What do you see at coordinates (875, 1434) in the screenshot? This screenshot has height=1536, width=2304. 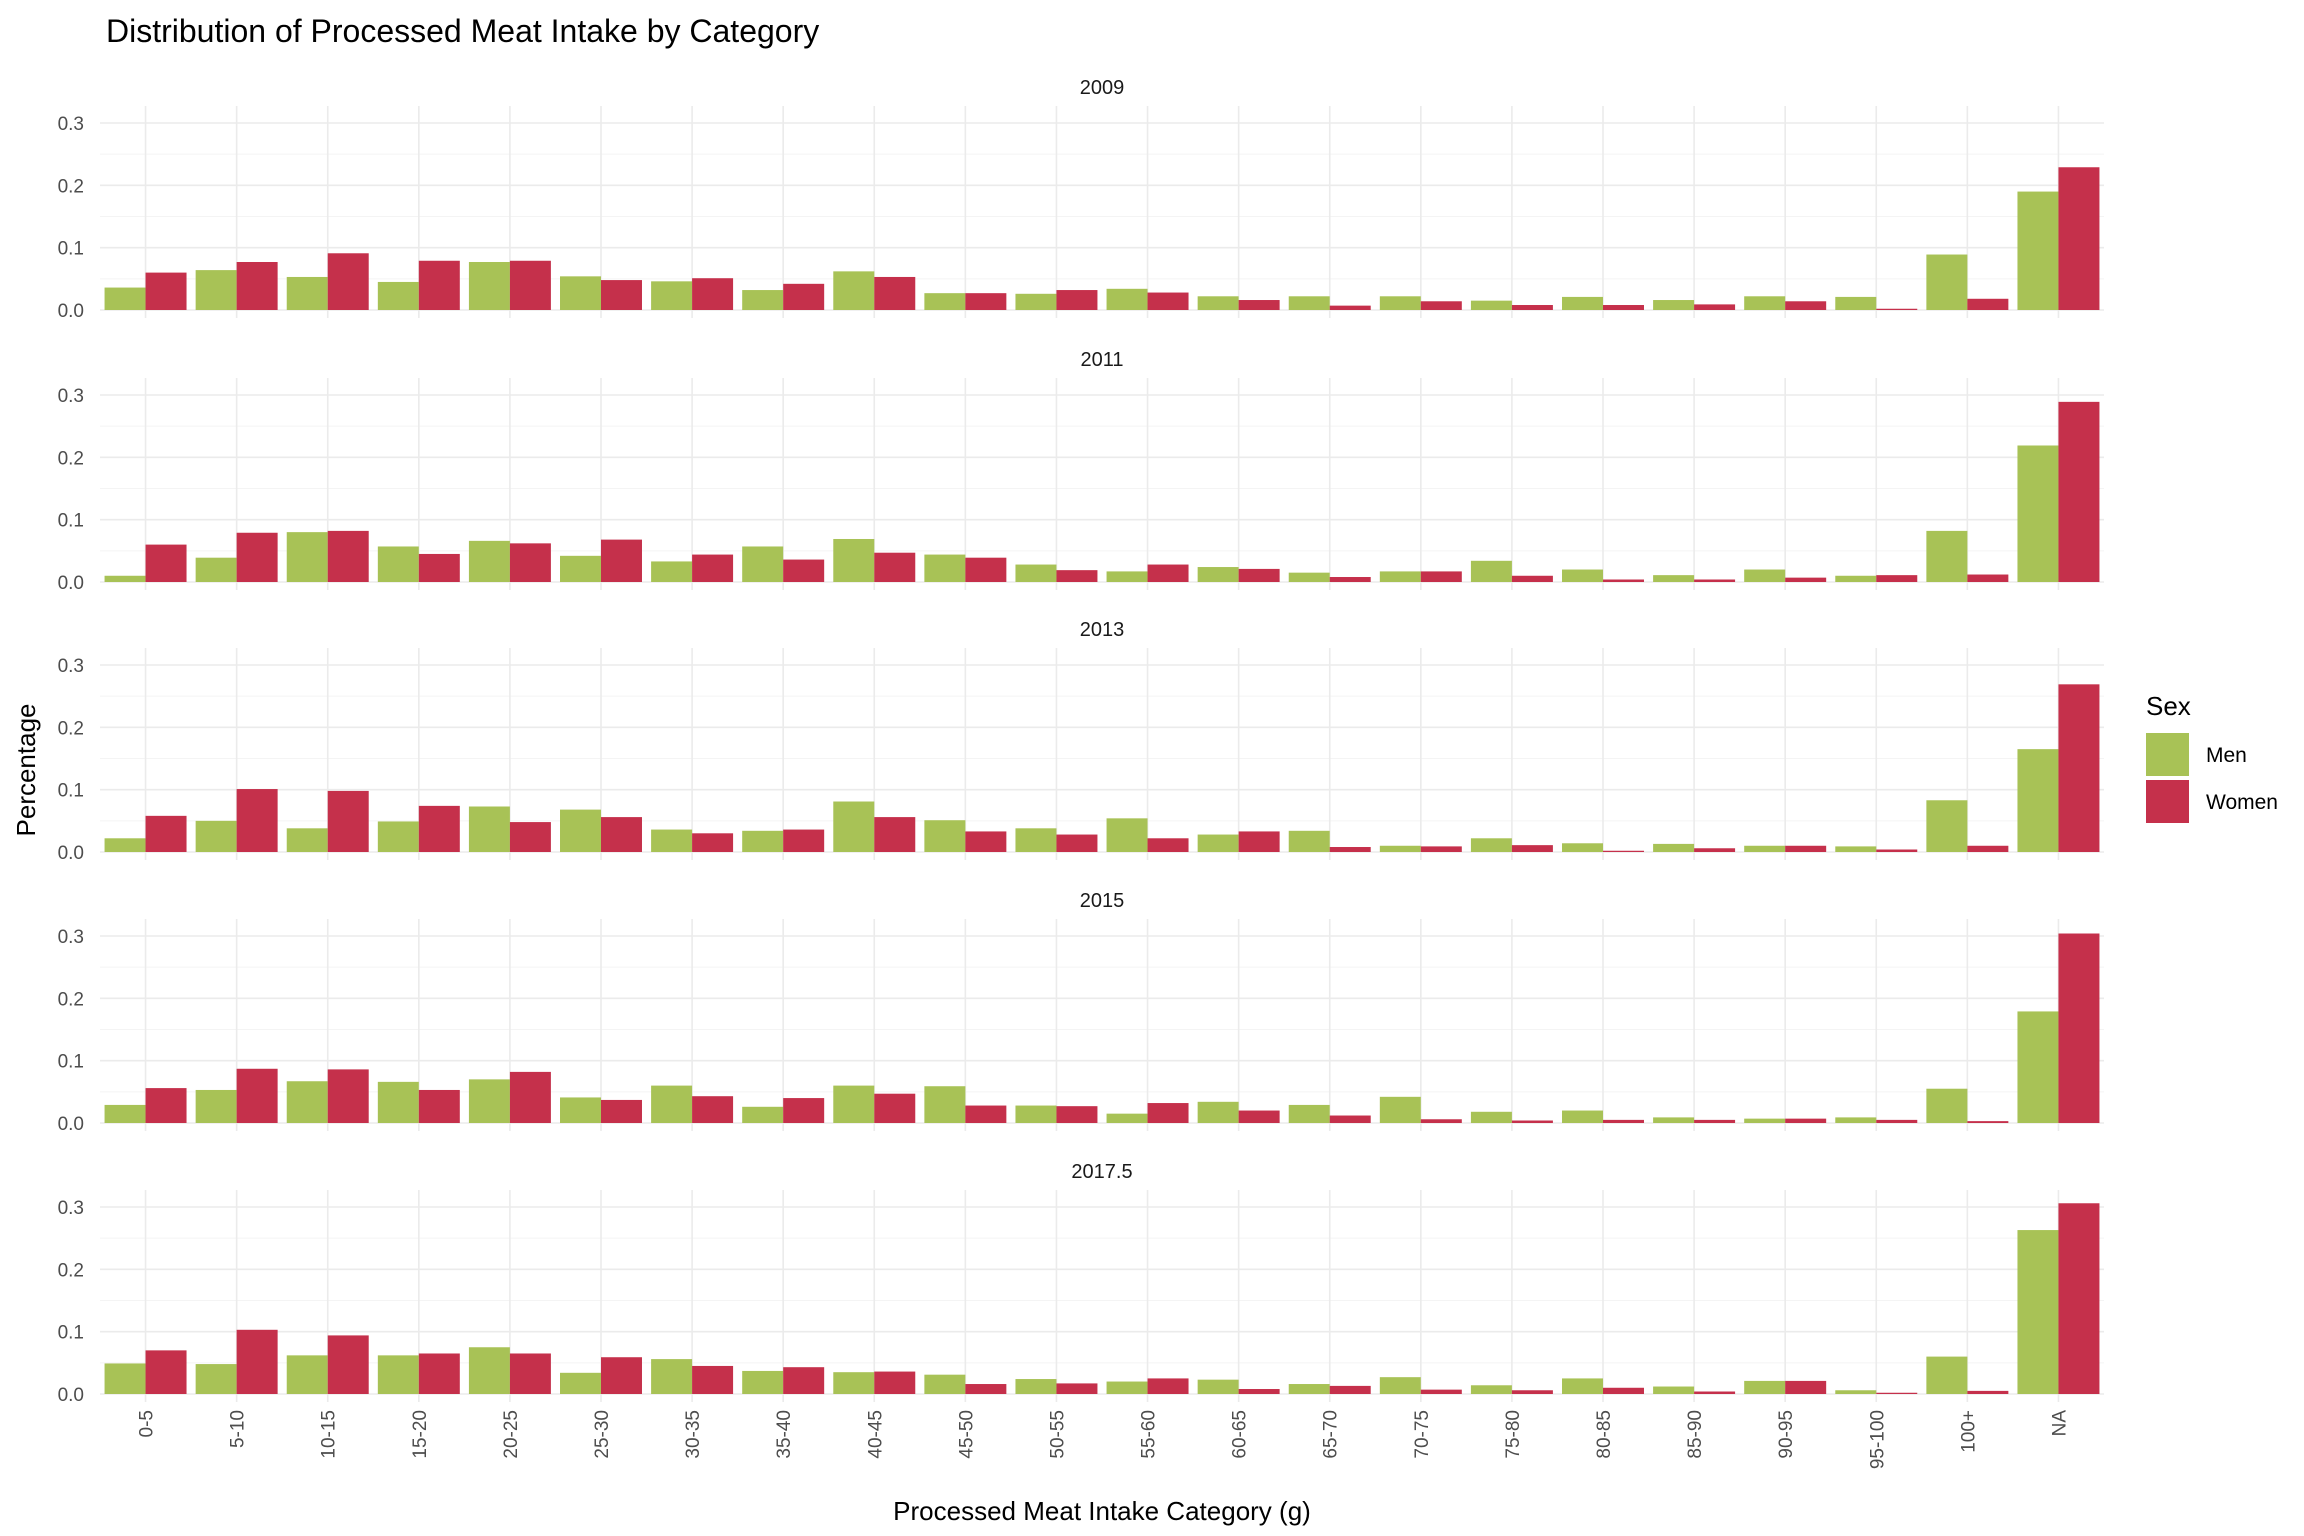 I see `x-tick-label: 40-45` at bounding box center [875, 1434].